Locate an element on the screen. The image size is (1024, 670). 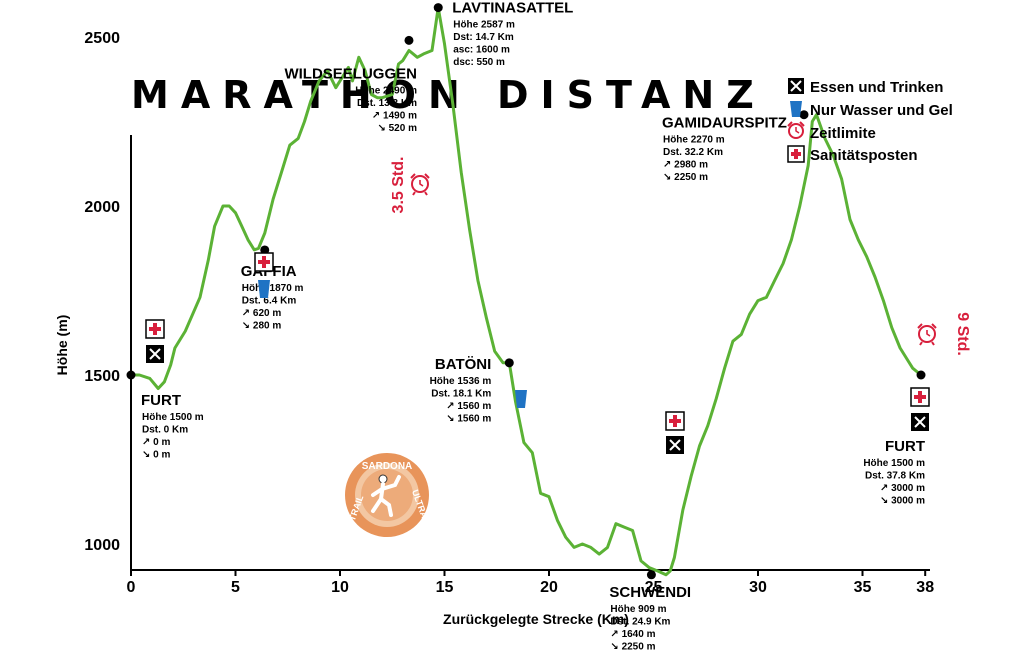
station-detail: Dst: 14.7 Km is located at coordinates (483, 37).